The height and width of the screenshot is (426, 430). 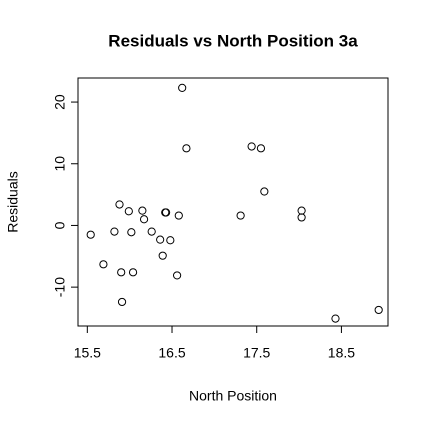 I want to click on x-axis-label: North Position, so click(x=233, y=396).